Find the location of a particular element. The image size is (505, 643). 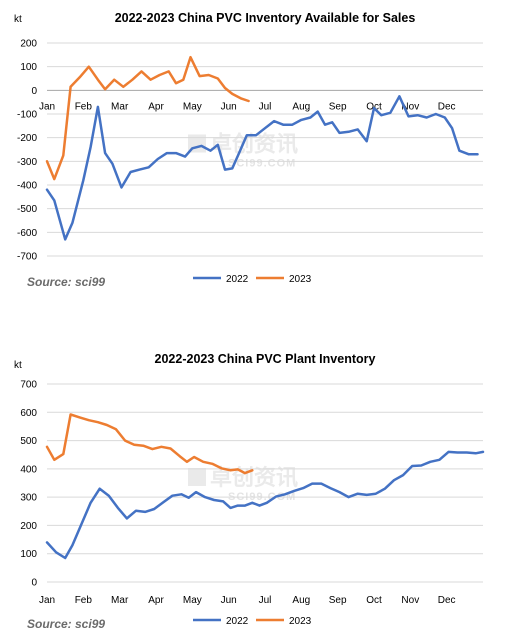

y-tick-label: 500 is located at coordinates (28, 441).